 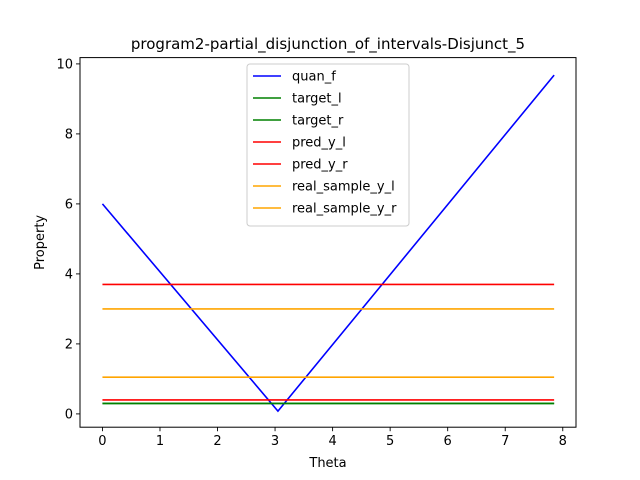 I want to click on y-axis: 0 2 4 6 8 10, so click(x=68, y=239).